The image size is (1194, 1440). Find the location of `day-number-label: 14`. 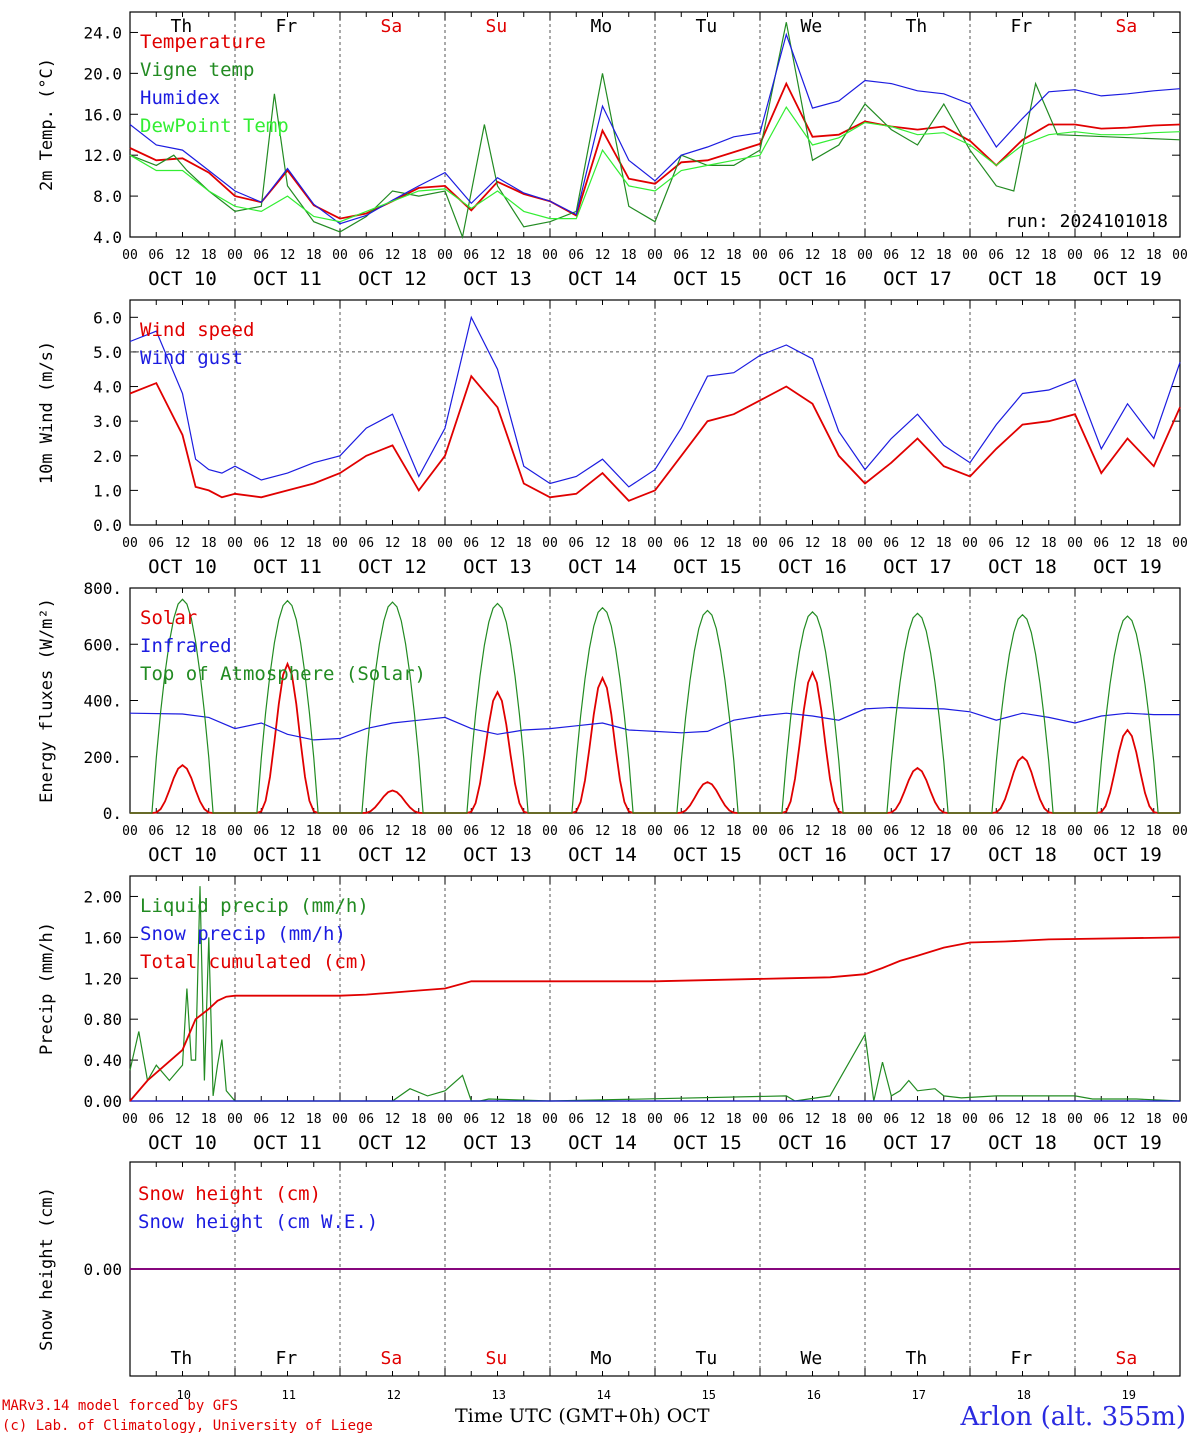

day-number-label: 14 is located at coordinates (604, 1395).